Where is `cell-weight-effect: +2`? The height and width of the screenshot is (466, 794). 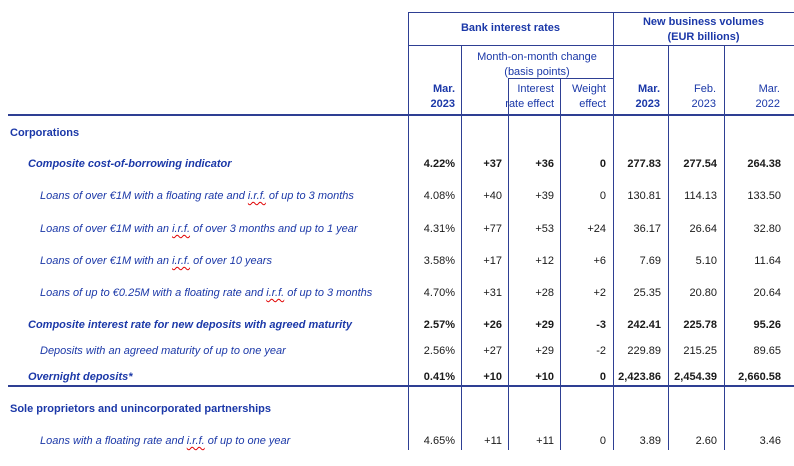 cell-weight-effect: +2 is located at coordinates (599, 293).